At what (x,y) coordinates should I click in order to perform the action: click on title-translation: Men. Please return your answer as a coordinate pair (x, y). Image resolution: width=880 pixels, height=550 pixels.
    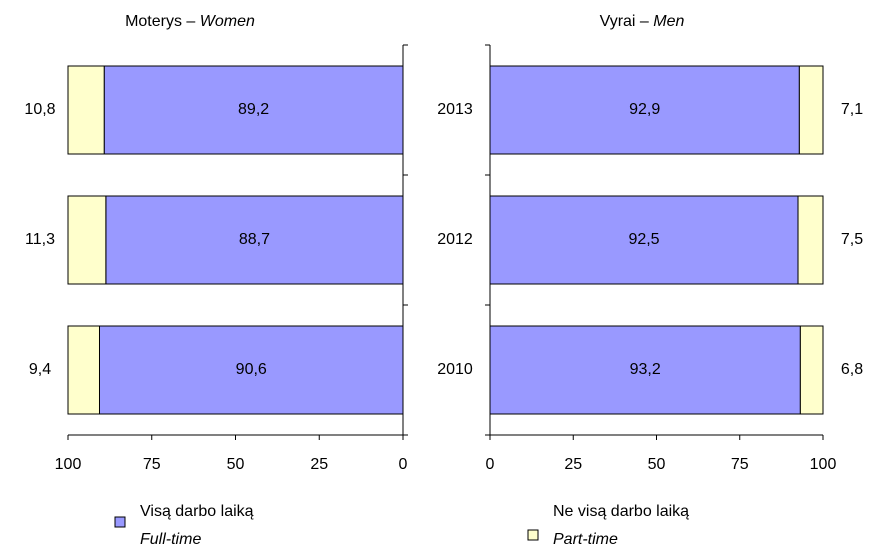
    Looking at the image, I should click on (668, 21).